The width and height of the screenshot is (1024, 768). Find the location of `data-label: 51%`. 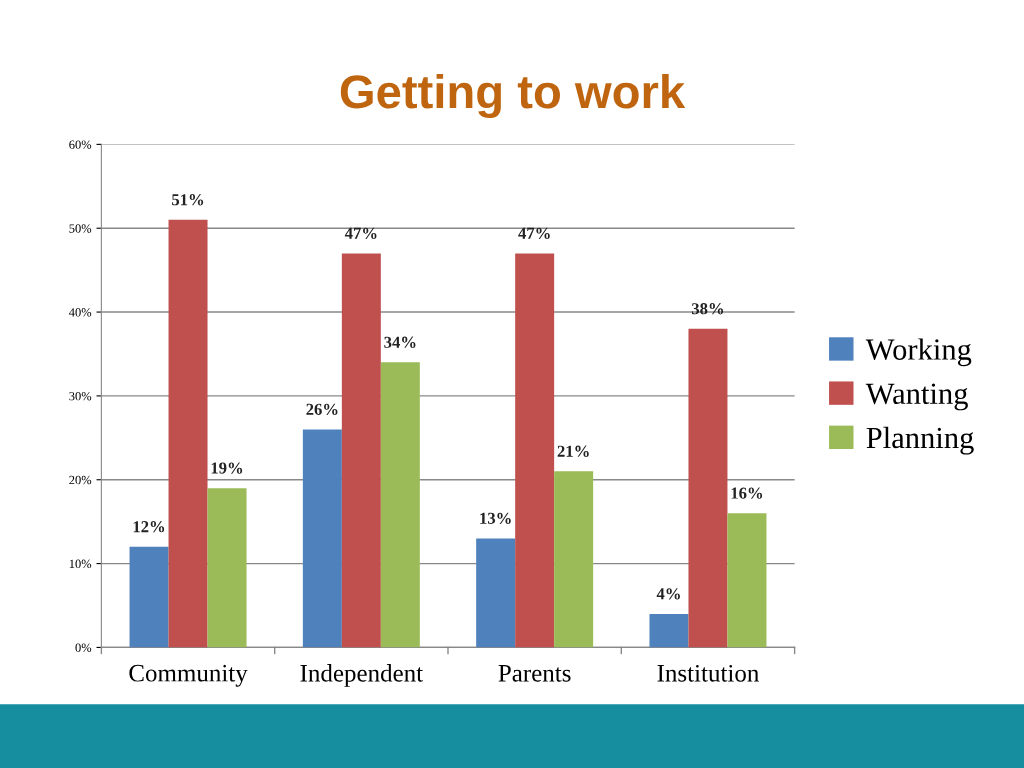

data-label: 51% is located at coordinates (188, 200).